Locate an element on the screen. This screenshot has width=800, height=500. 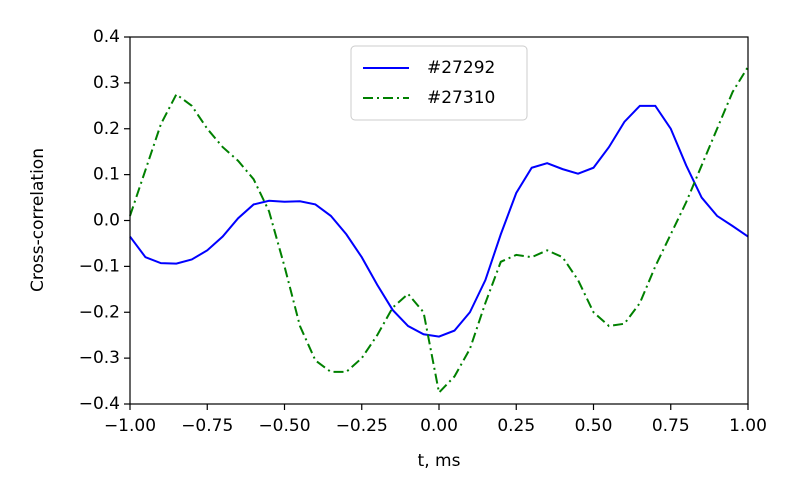
y-tick-label: 0.1 is located at coordinates (106, 175).